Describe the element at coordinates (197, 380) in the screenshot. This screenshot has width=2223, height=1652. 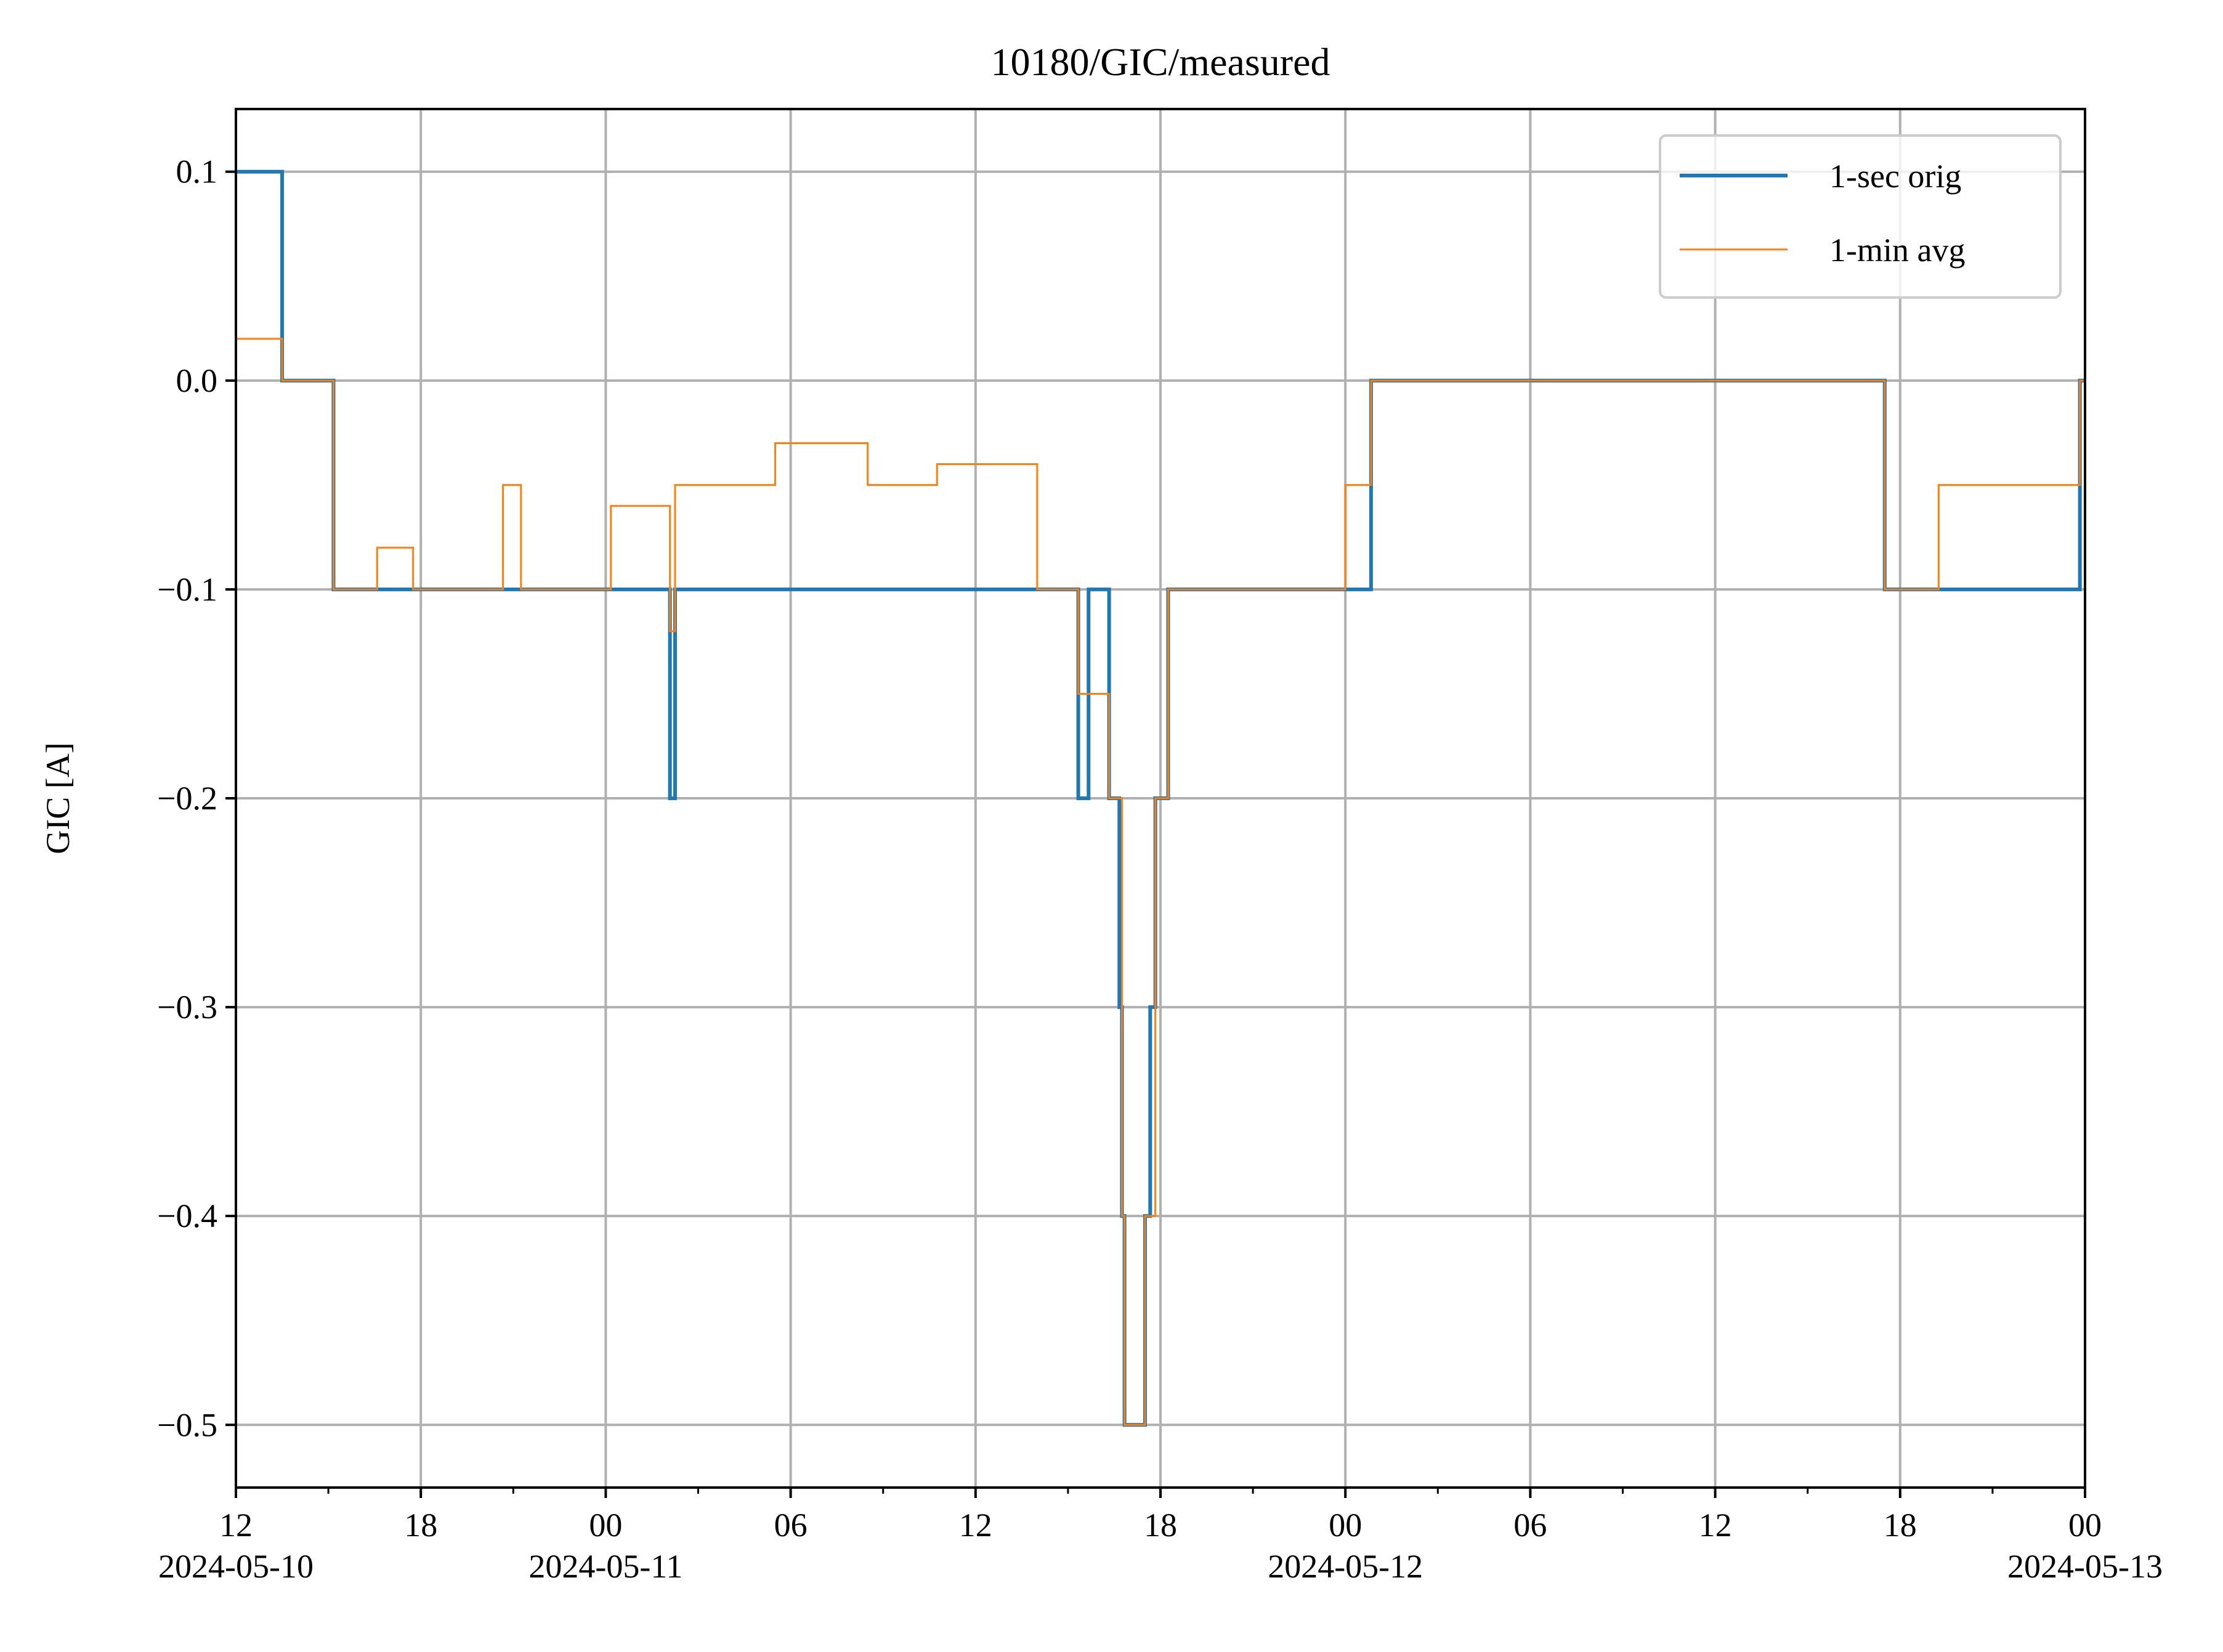
I see `y-tick-label: 0.0` at that location.